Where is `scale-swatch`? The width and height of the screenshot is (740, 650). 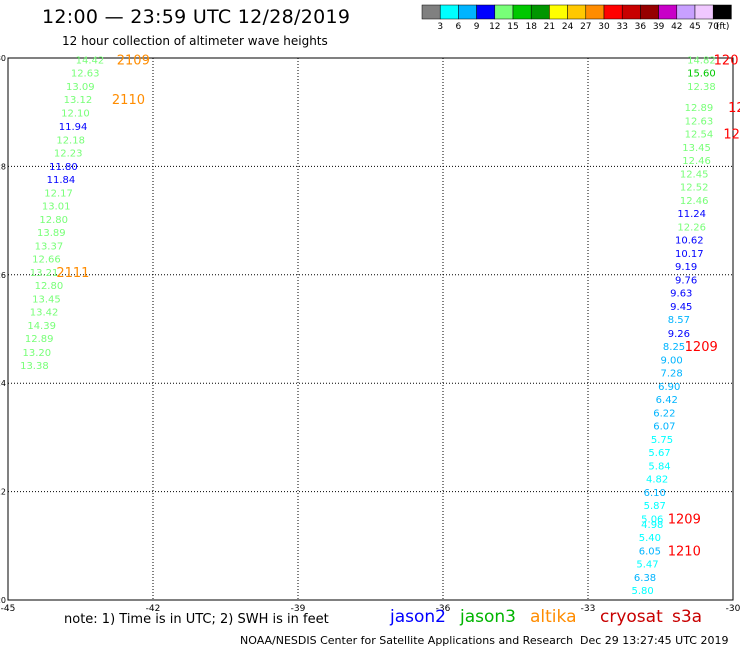 scale-swatch is located at coordinates (722, 12).